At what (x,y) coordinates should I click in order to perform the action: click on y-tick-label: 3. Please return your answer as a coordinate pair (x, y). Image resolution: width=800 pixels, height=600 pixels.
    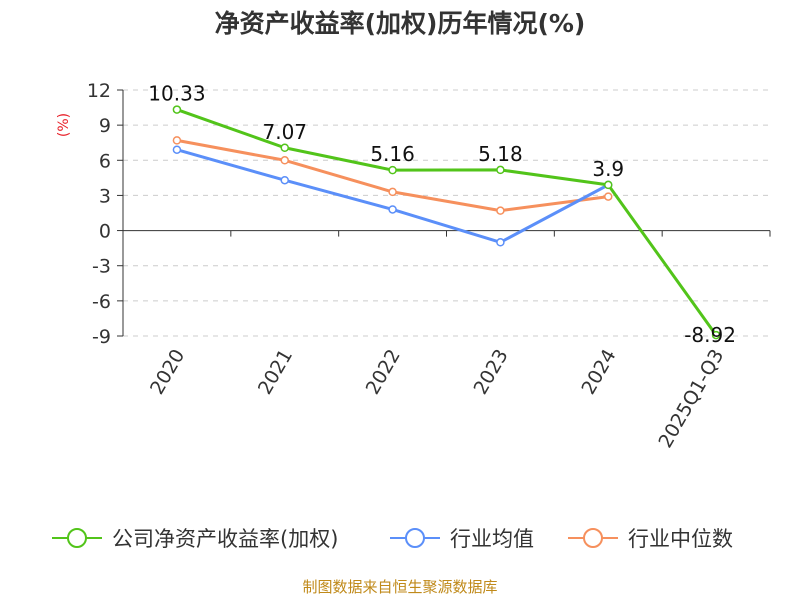
    Looking at the image, I should click on (105, 196).